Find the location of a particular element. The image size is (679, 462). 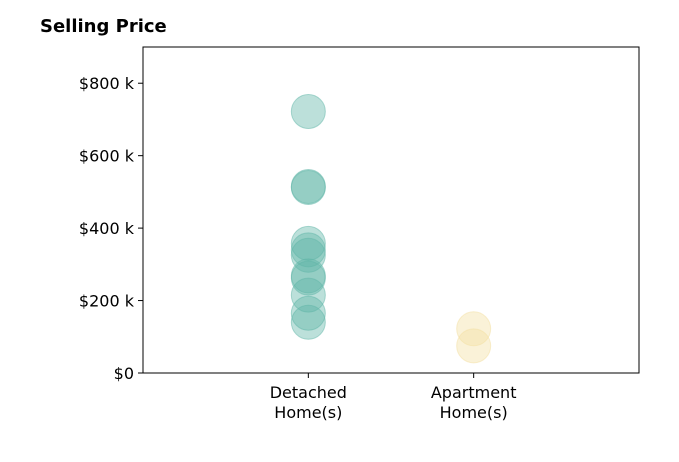

chart-title: Selling Price is located at coordinates (103, 26).